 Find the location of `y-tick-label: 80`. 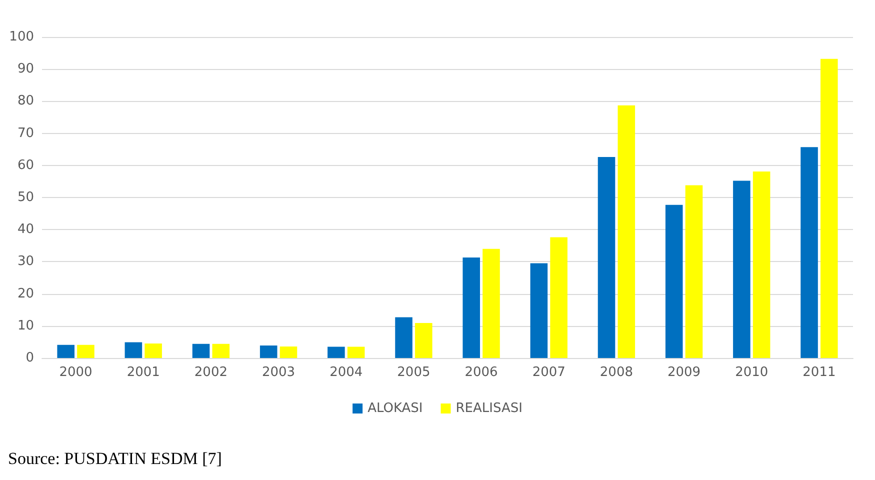

y-tick-label: 80 is located at coordinates (25, 101).